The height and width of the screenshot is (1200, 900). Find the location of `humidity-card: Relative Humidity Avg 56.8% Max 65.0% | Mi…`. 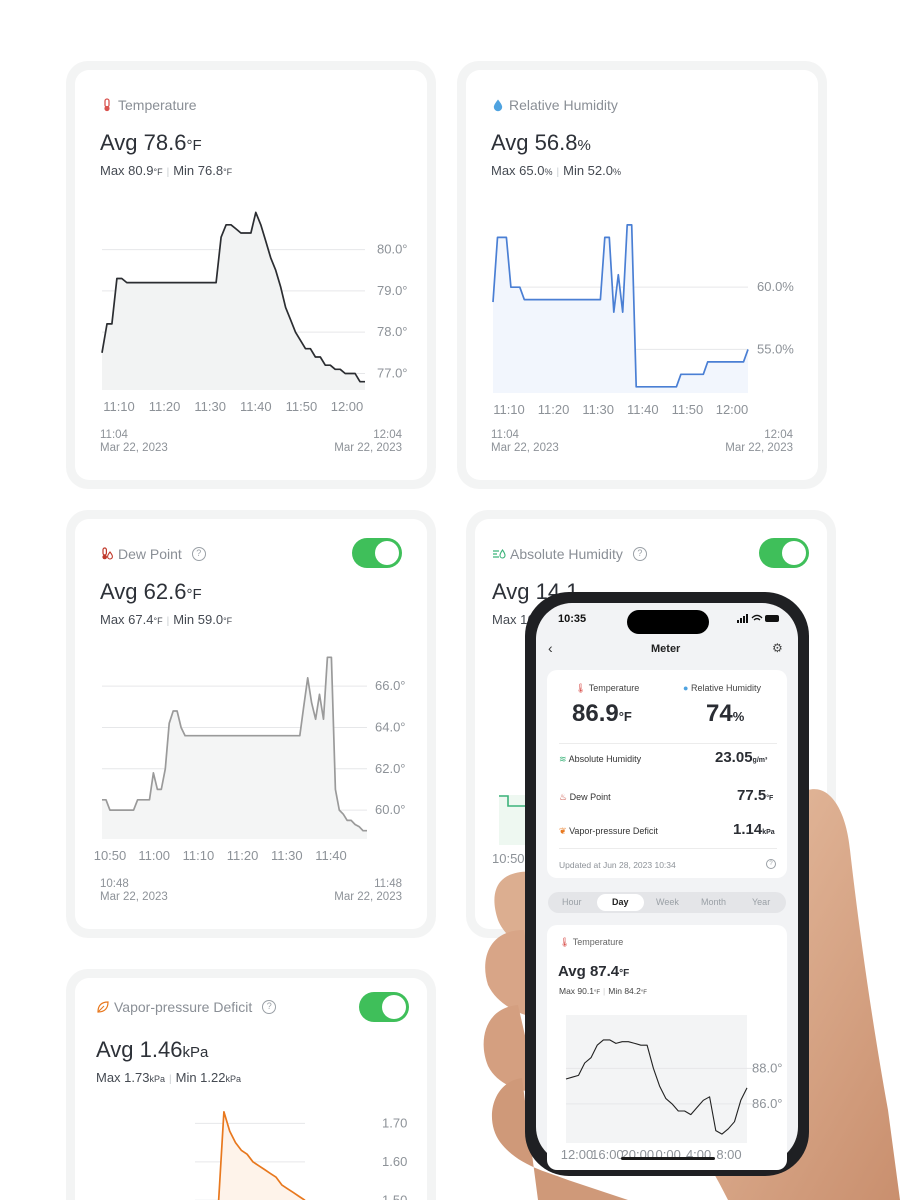

humidity-card: Relative Humidity Avg 56.8% Max 65.0% | Mi… is located at coordinates (642, 275).